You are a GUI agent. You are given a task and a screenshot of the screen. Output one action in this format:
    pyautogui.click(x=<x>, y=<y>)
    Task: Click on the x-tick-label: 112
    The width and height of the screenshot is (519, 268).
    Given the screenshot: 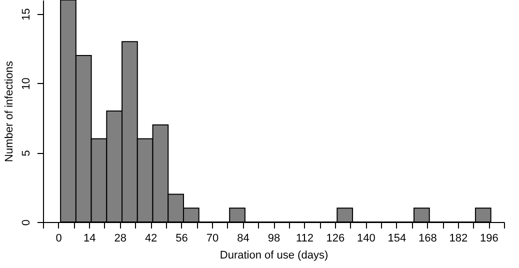 What is the action you would take?
    pyautogui.click(x=305, y=238)
    